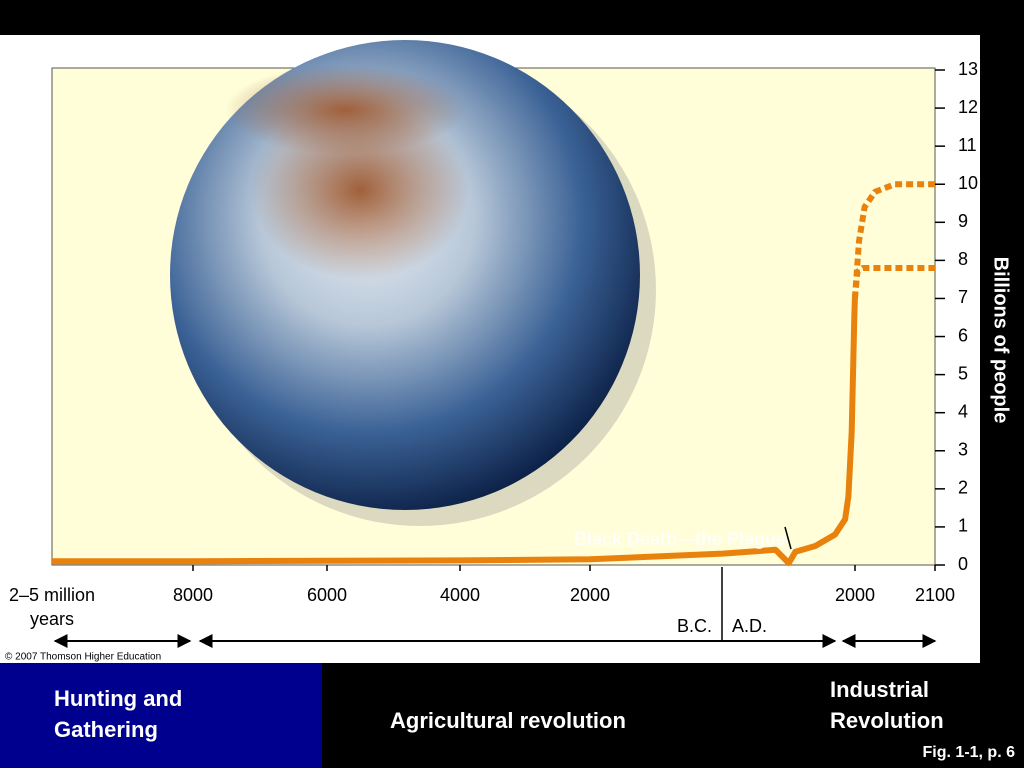 Image resolution: width=1024 pixels, height=768 pixels. I want to click on copyright: © 2007 Thomson Higher Education, so click(83, 657).